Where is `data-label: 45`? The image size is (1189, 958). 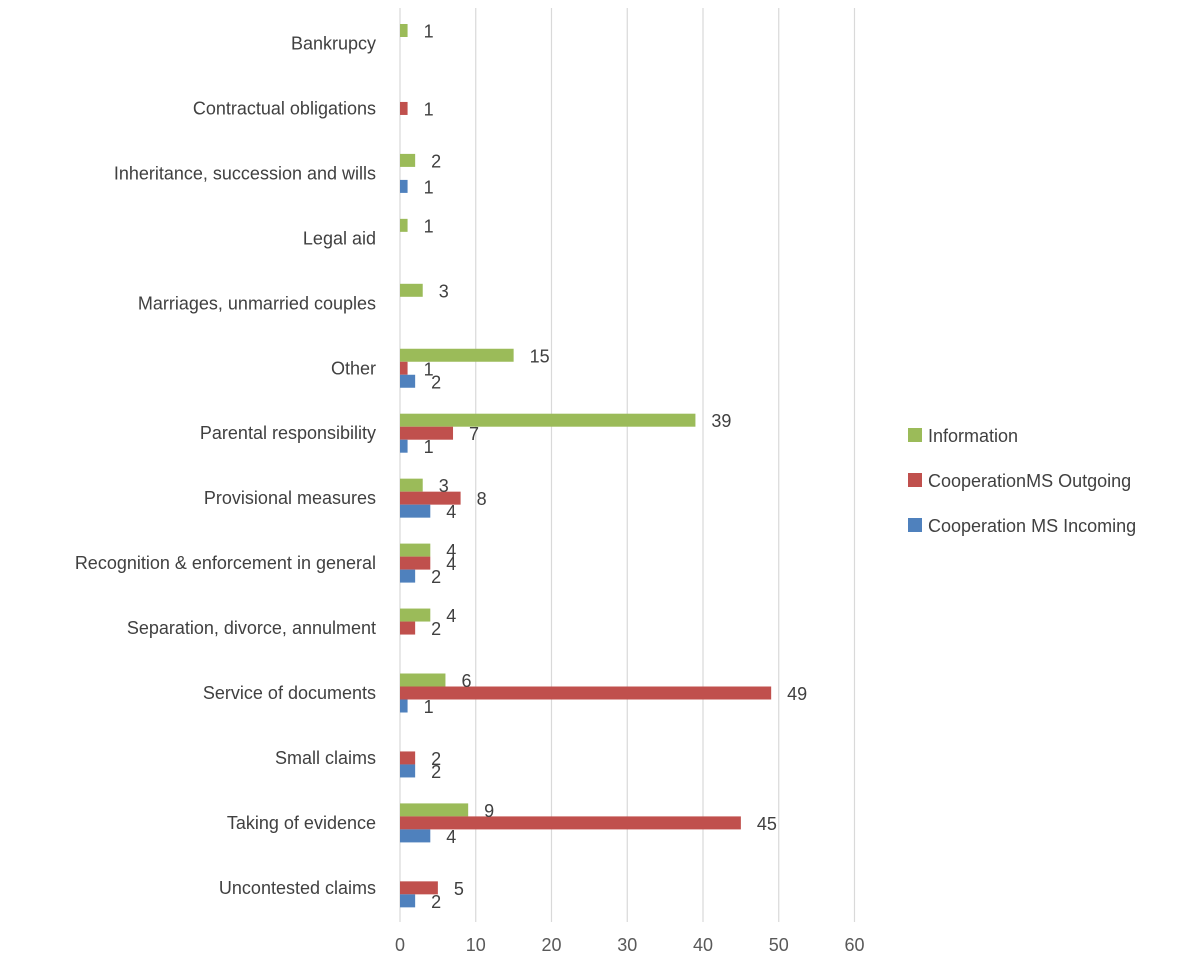
data-label: 45 is located at coordinates (767, 824).